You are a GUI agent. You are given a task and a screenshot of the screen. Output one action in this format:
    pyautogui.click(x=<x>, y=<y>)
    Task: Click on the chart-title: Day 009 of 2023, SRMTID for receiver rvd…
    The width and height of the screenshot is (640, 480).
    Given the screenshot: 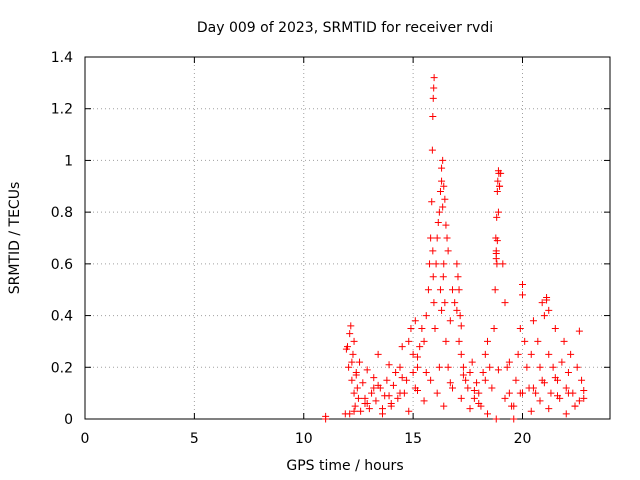 What is the action you would take?
    pyautogui.click(x=345, y=28)
    